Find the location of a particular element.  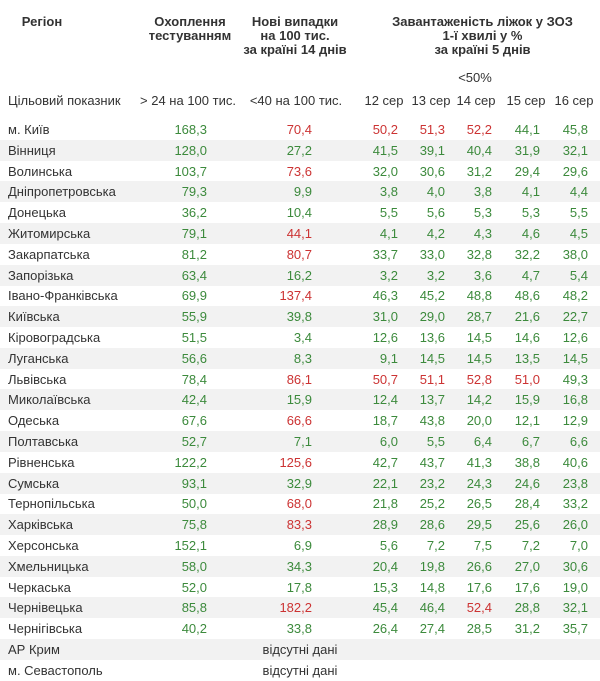

bed-occupancy-value: 40,4 is located at coordinates (479, 150).